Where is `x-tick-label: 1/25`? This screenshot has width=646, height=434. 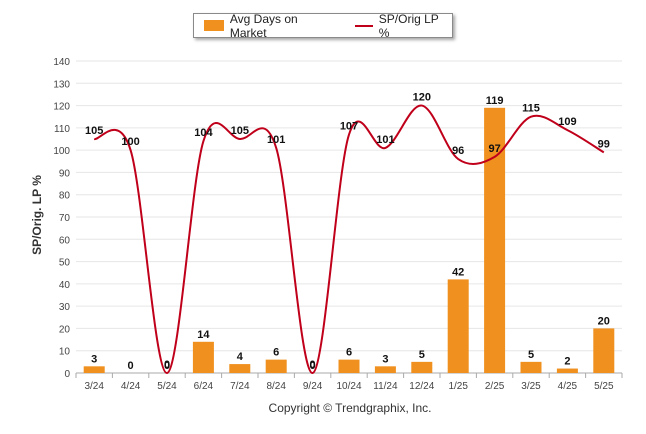 x-tick-label: 1/25 is located at coordinates (458, 386).